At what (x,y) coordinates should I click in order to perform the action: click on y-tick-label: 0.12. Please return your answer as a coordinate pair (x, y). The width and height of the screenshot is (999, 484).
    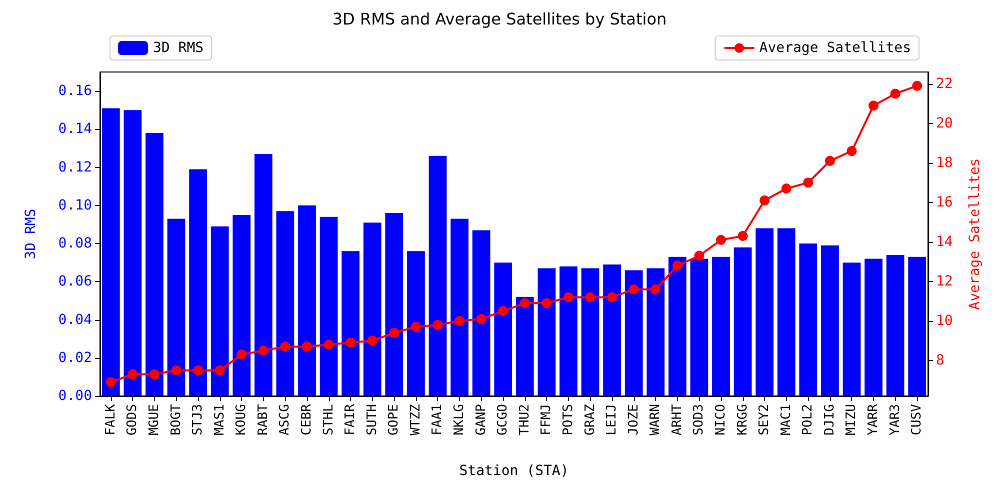
    Looking at the image, I should click on (75, 167).